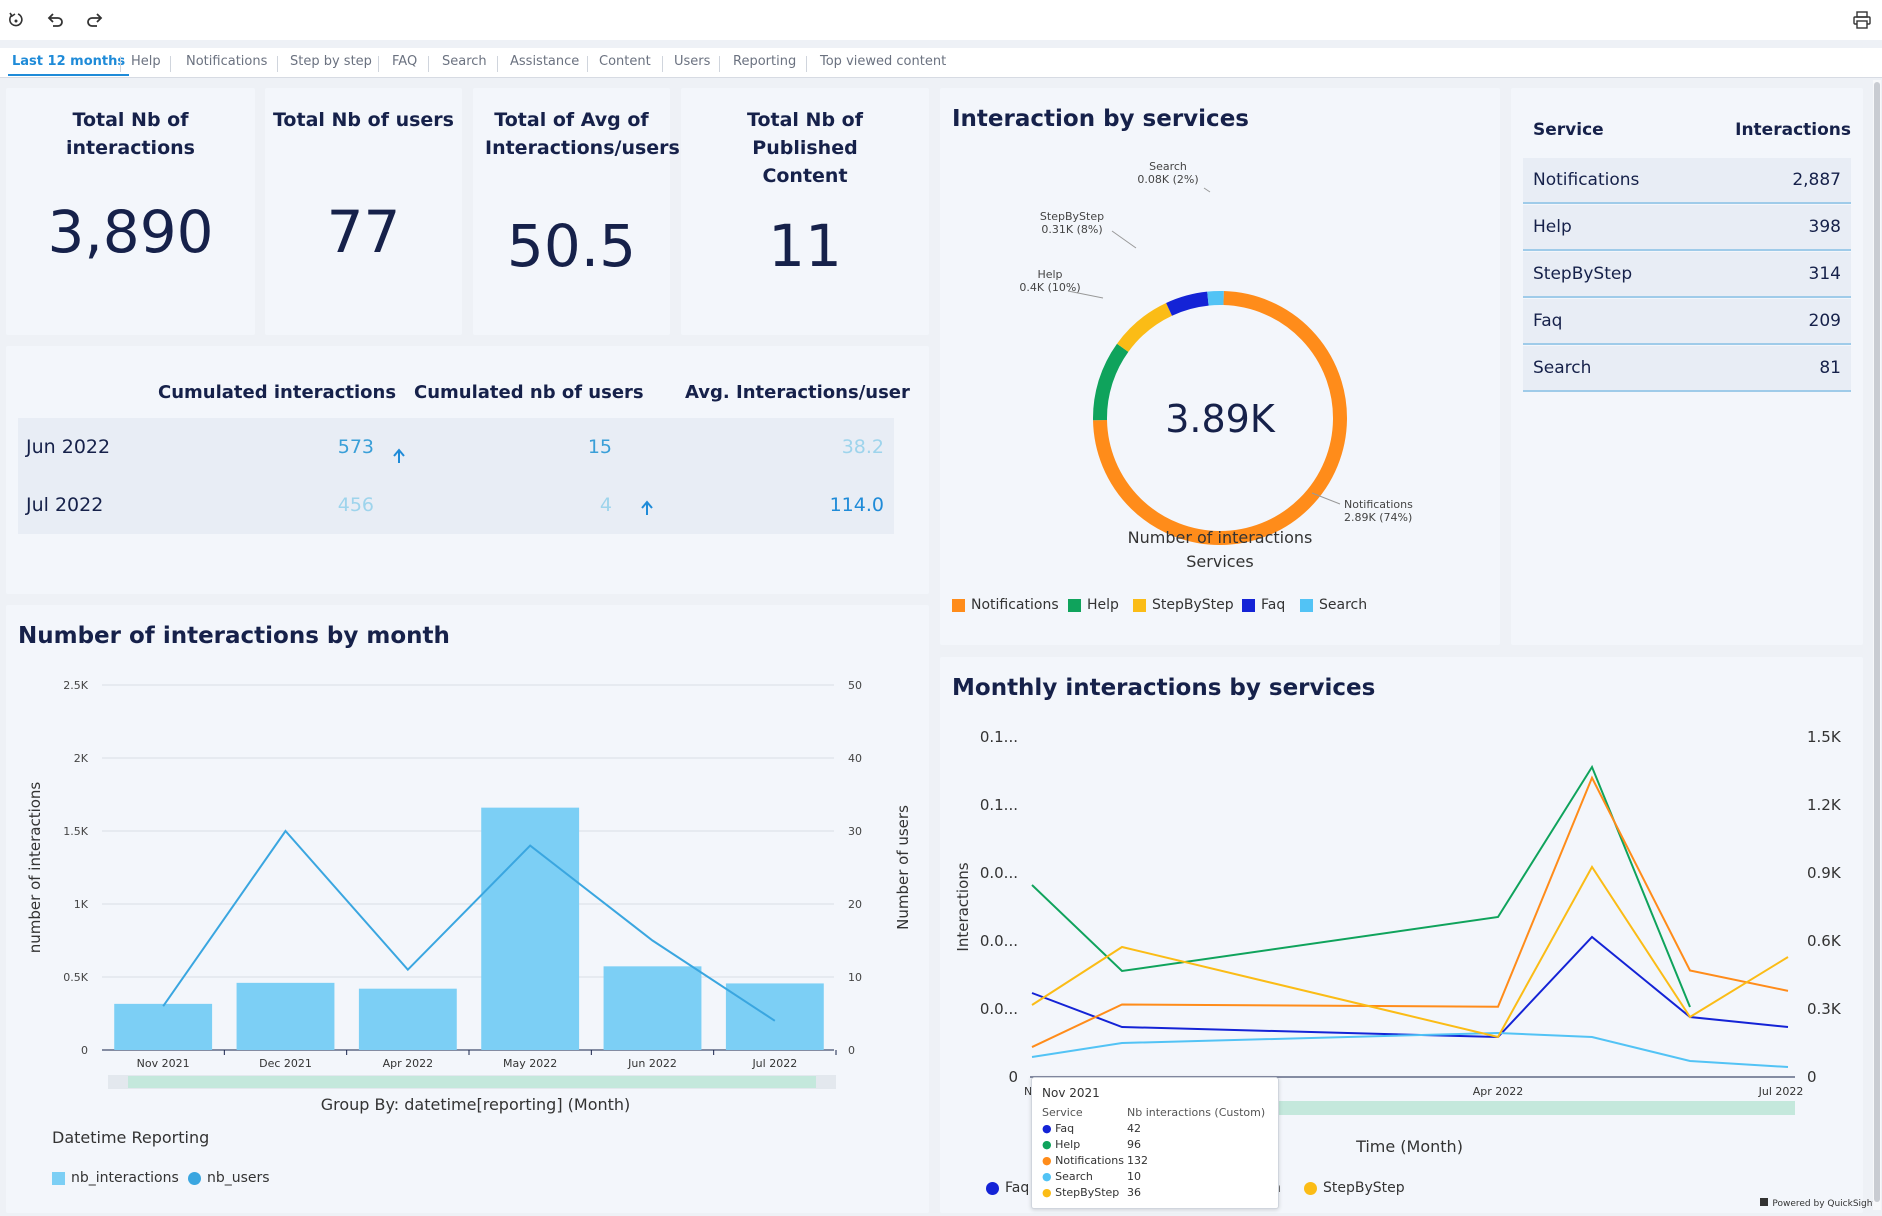  What do you see at coordinates (229, 1178) in the screenshot?
I see `legend-nb-users: nb_users` at bounding box center [229, 1178].